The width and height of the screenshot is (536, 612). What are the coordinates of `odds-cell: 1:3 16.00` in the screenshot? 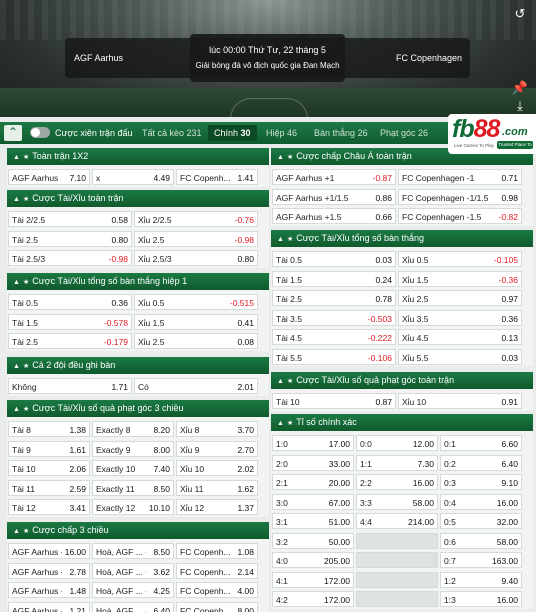 It's located at (481, 599).